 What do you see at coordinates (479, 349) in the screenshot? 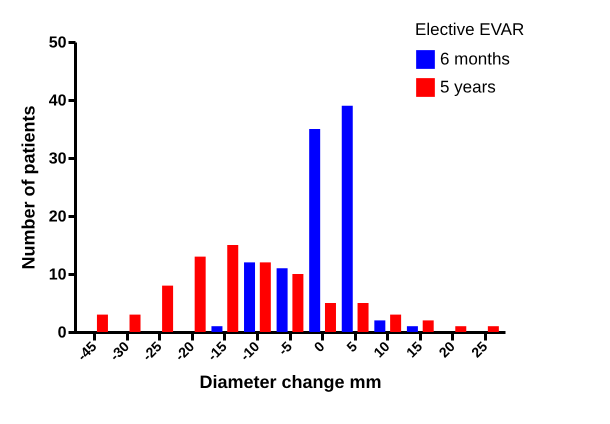
I see `x-tick-label: 25` at bounding box center [479, 349].